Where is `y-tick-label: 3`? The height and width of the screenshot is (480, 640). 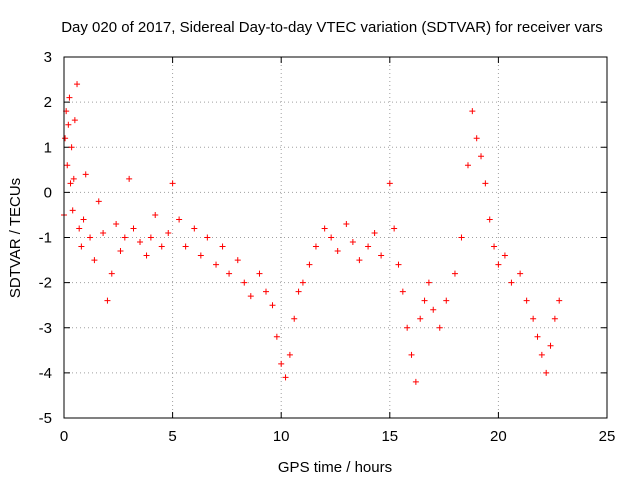 y-tick-label: 3 is located at coordinates (48, 57).